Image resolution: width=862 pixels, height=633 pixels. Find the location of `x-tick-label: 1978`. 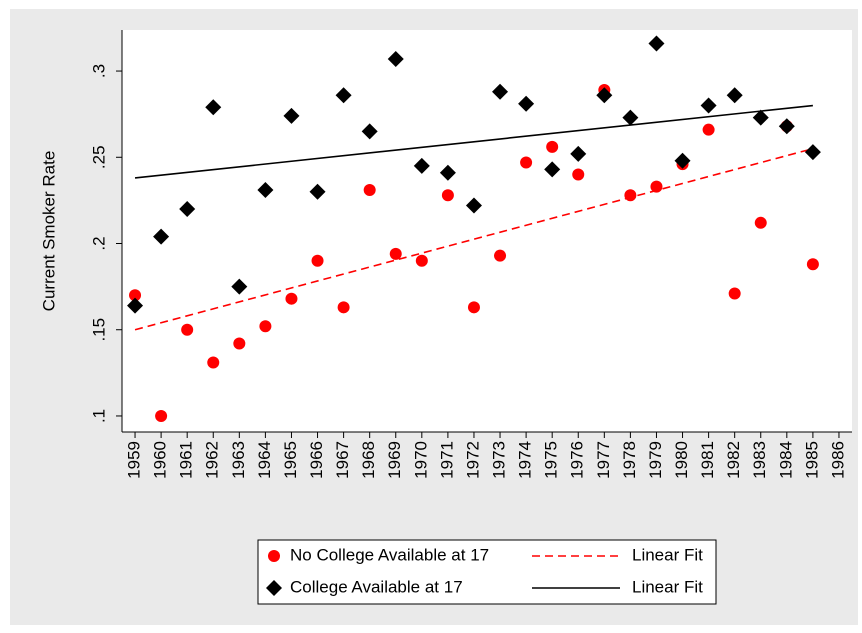

x-tick-label: 1978 is located at coordinates (629, 460).